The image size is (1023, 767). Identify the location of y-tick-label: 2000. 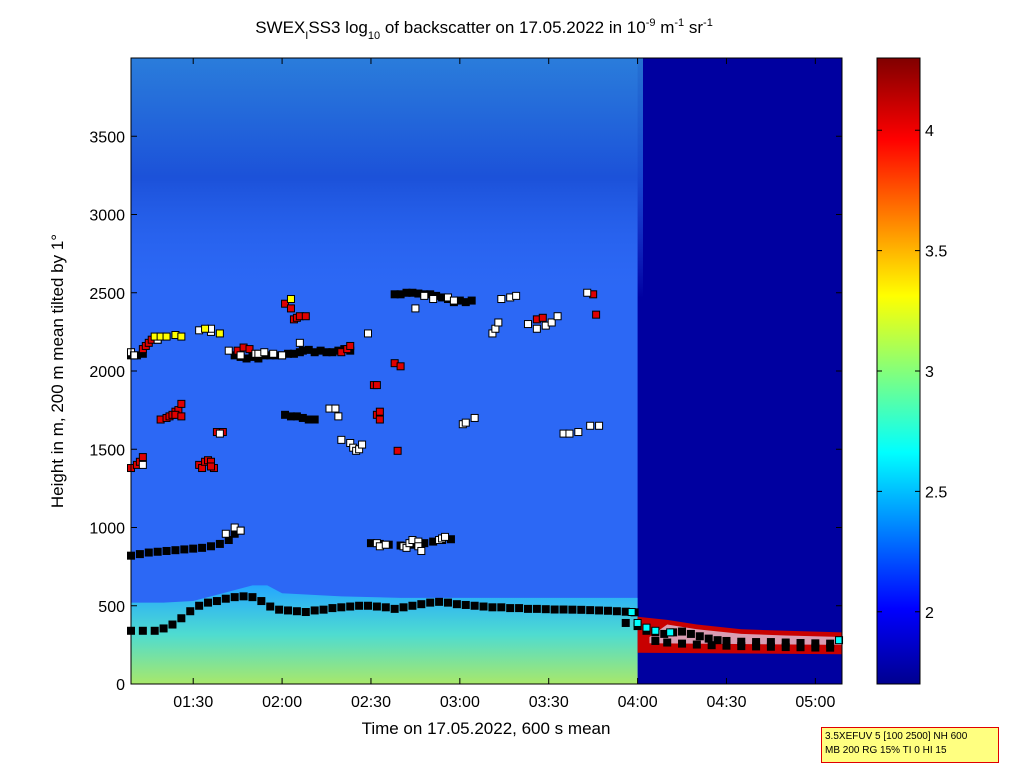
(107, 372).